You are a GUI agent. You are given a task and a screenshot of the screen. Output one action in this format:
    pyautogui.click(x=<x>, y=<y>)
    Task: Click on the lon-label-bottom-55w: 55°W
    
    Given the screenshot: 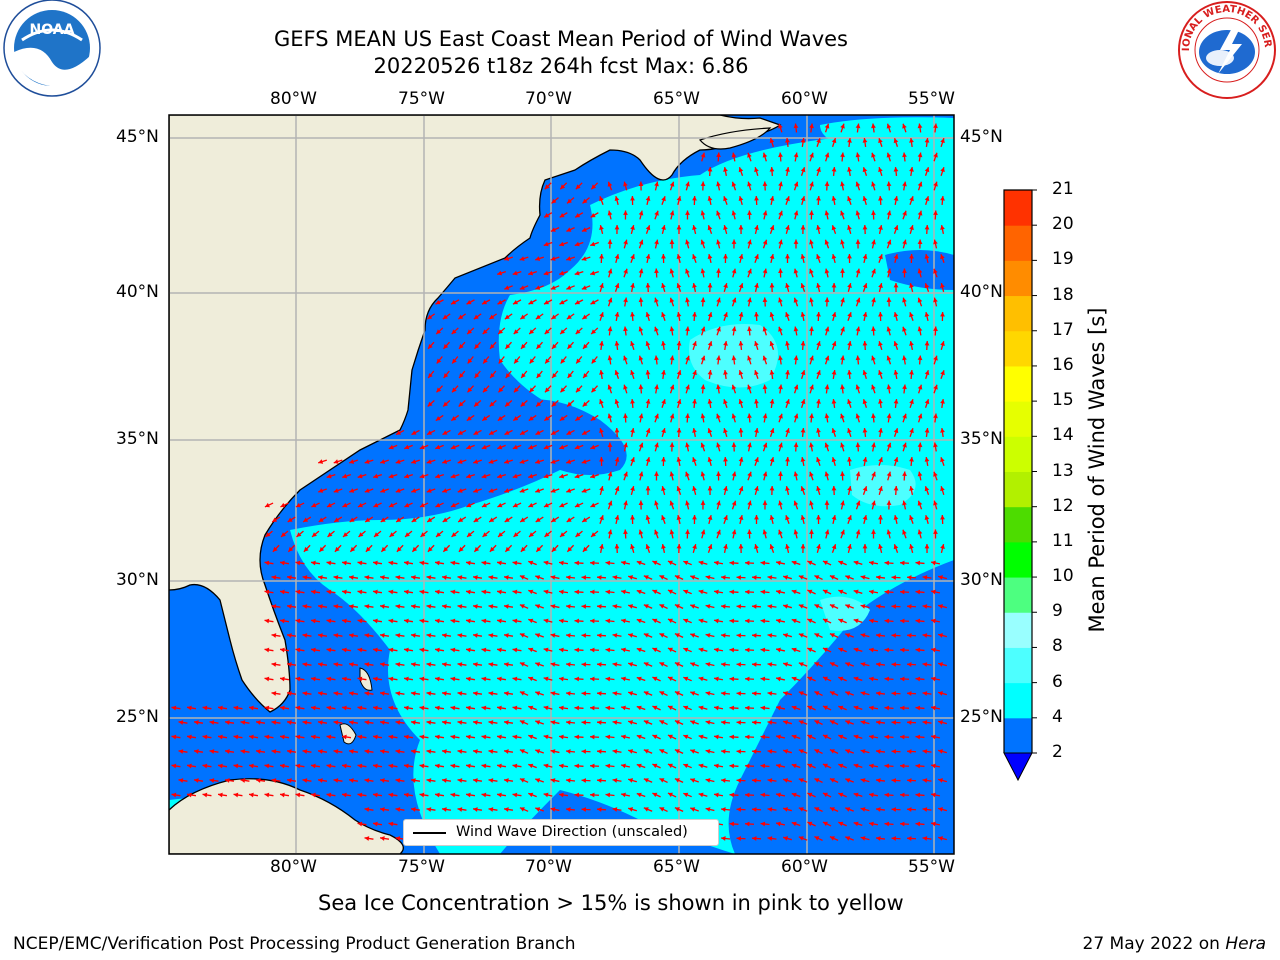 What is the action you would take?
    pyautogui.click(x=931, y=867)
    